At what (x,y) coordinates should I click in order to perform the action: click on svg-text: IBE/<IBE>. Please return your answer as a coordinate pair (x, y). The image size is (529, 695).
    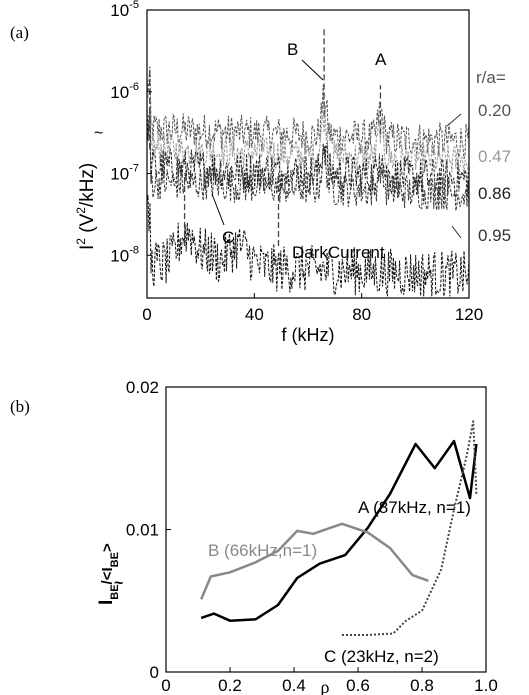
    Looking at the image, I should click on (108, 574).